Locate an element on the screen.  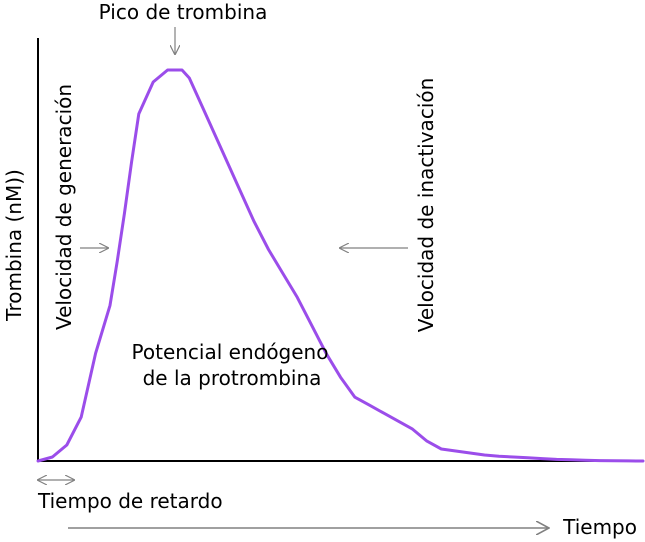
generation-rate-label: Velocidad de generación is located at coordinates (64, 207).